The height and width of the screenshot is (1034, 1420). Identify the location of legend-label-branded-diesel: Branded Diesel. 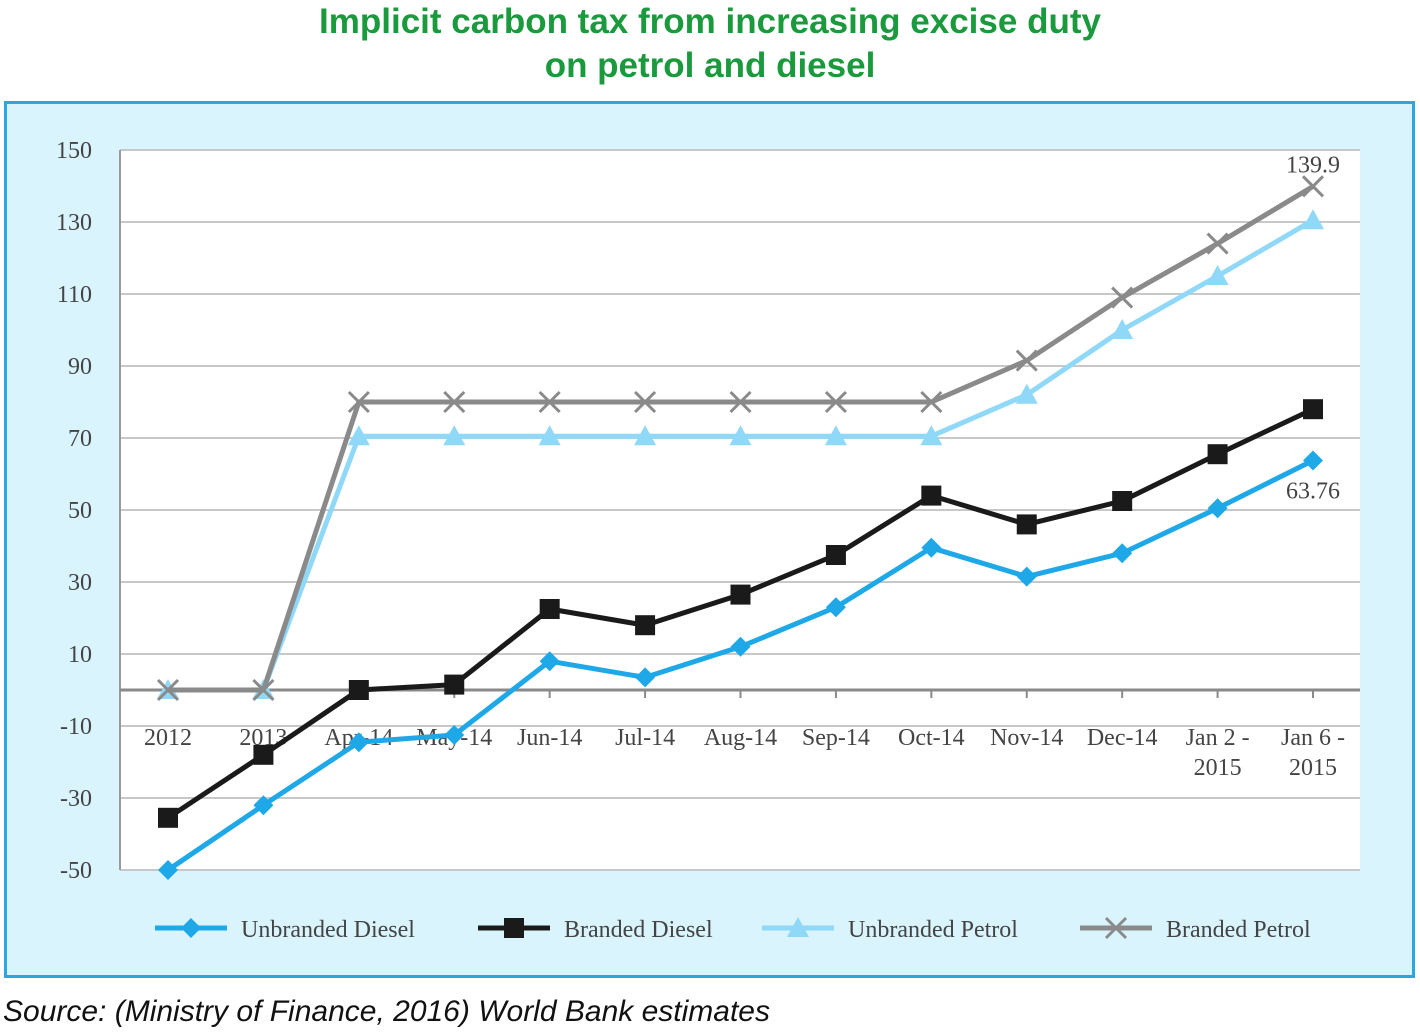
(638, 930).